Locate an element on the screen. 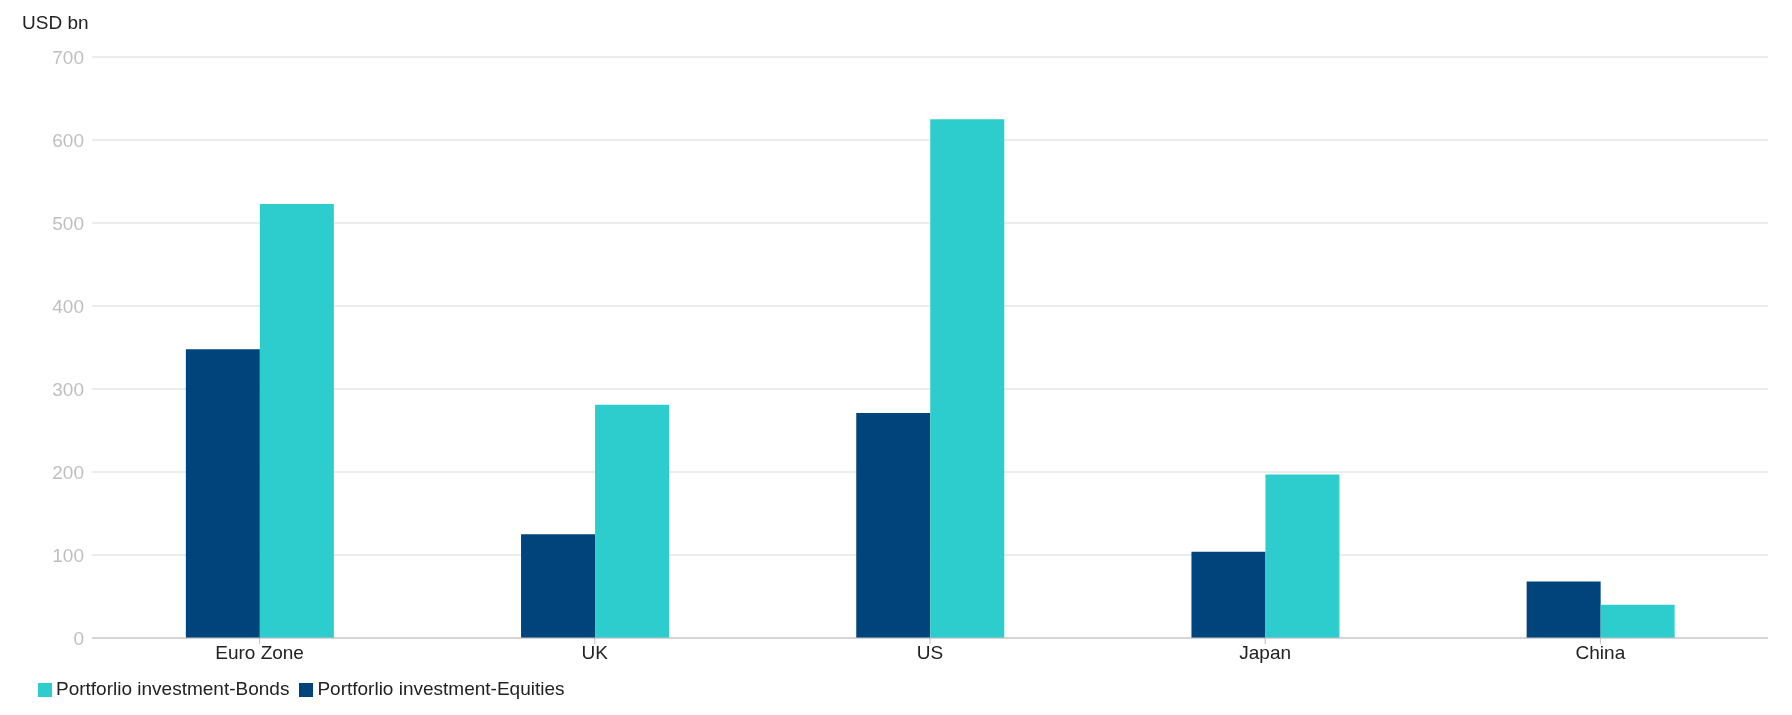 The width and height of the screenshot is (1792, 715). y-tick-label: 700 is located at coordinates (68, 57).